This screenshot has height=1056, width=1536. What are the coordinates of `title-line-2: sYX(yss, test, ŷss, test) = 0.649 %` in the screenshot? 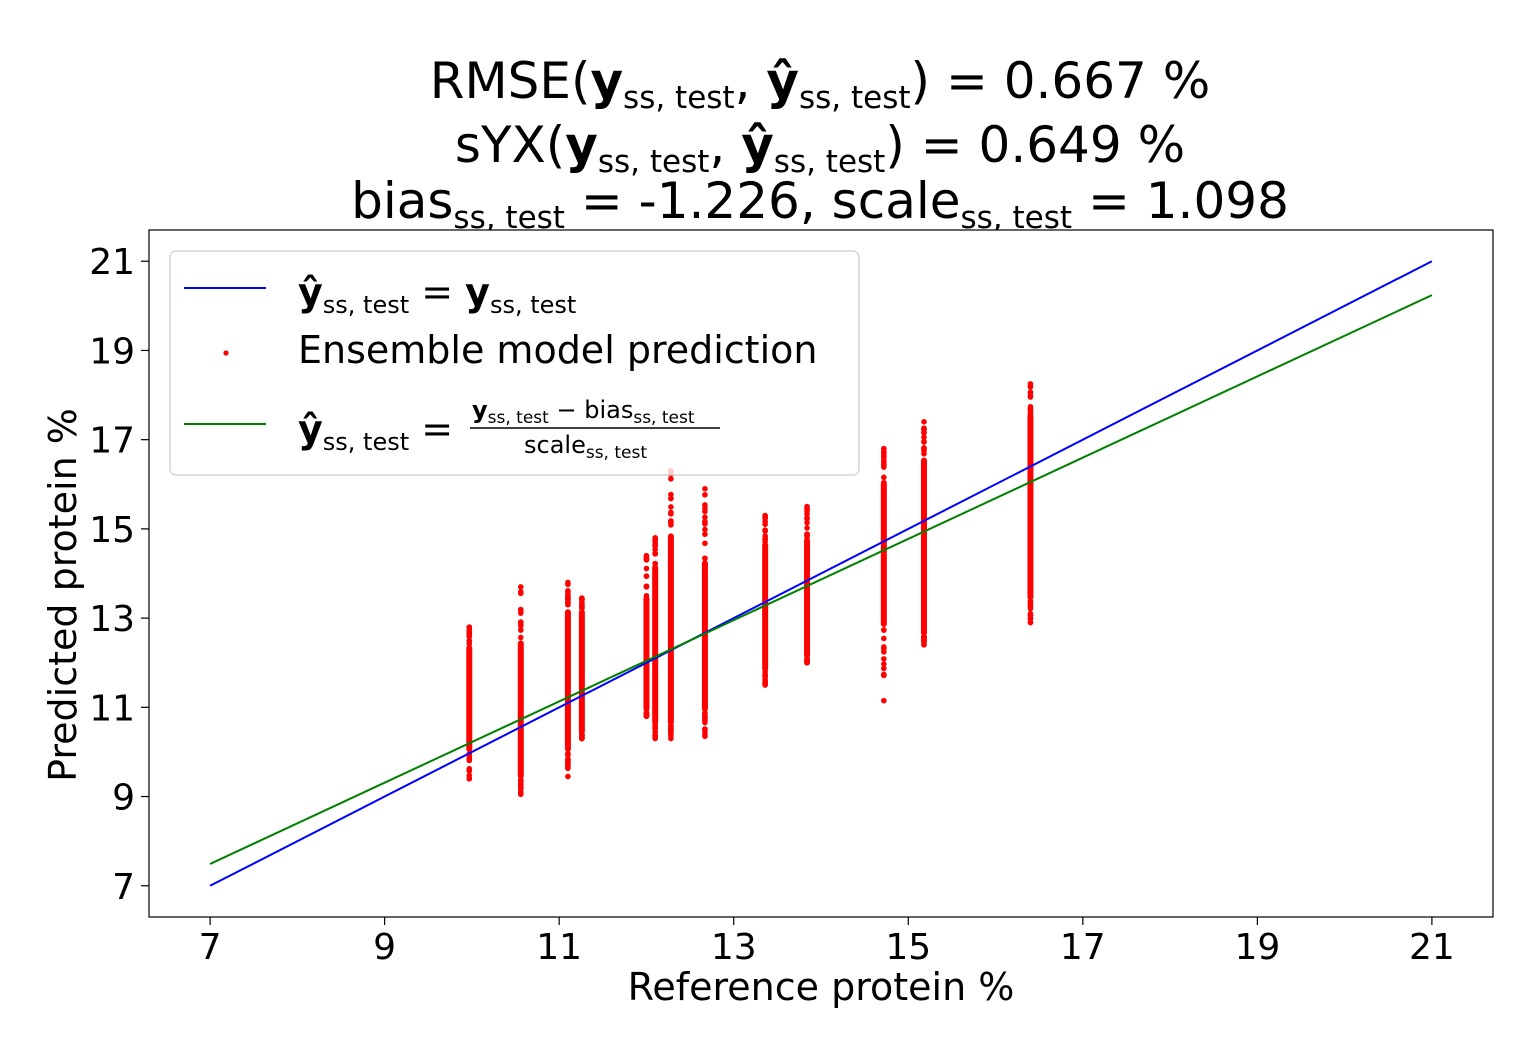 It's located at (820, 148).